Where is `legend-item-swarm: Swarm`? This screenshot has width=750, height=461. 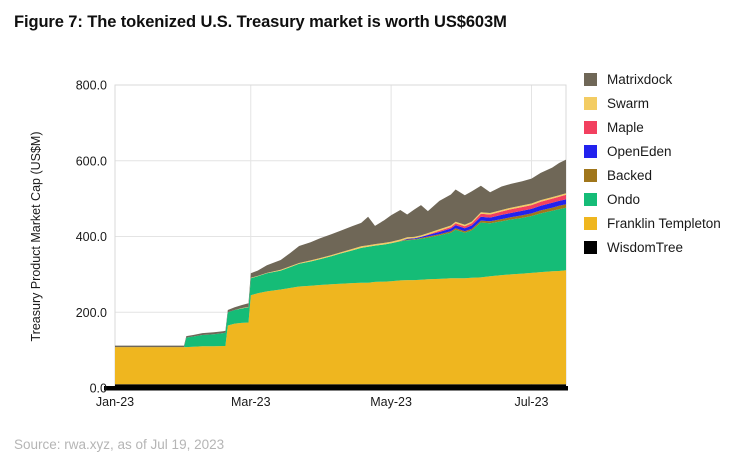
legend-item-swarm: Swarm is located at coordinates (652, 103).